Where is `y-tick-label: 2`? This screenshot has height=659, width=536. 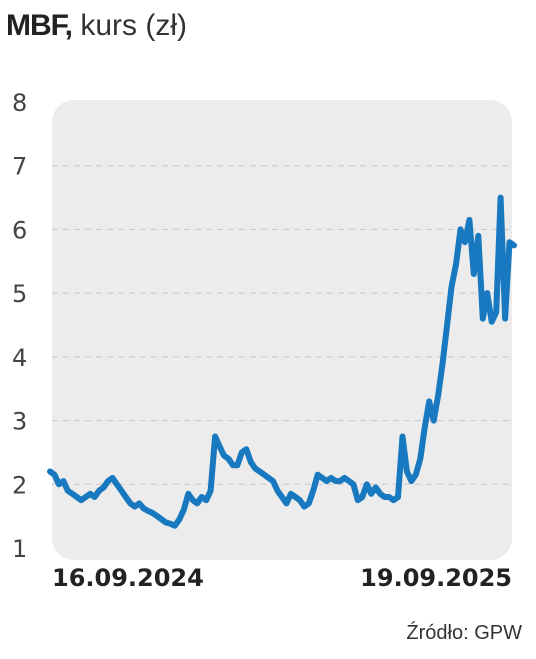
y-tick-label: 2 is located at coordinates (19, 485).